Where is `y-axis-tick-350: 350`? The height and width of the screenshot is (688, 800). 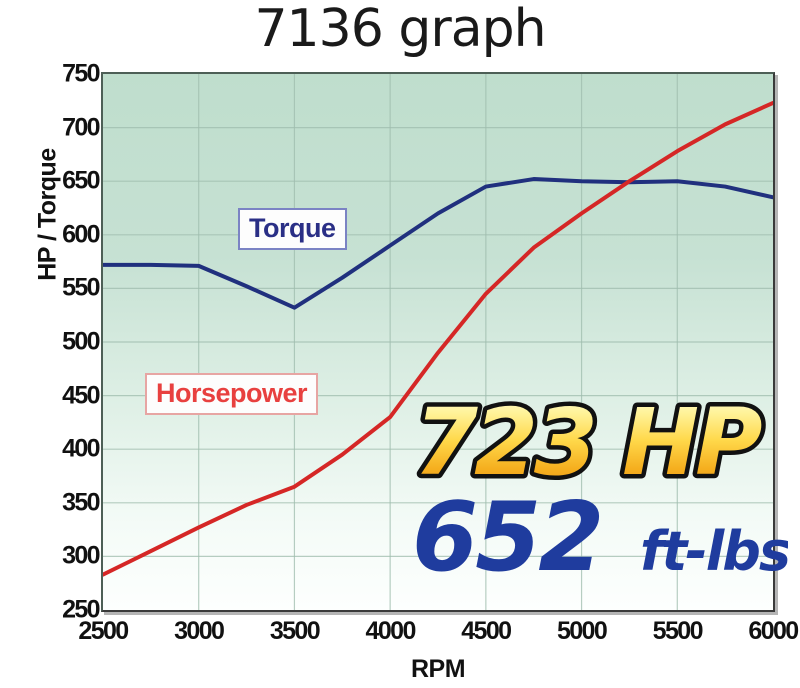
y-axis-tick-350: 350 is located at coordinates (81, 502).